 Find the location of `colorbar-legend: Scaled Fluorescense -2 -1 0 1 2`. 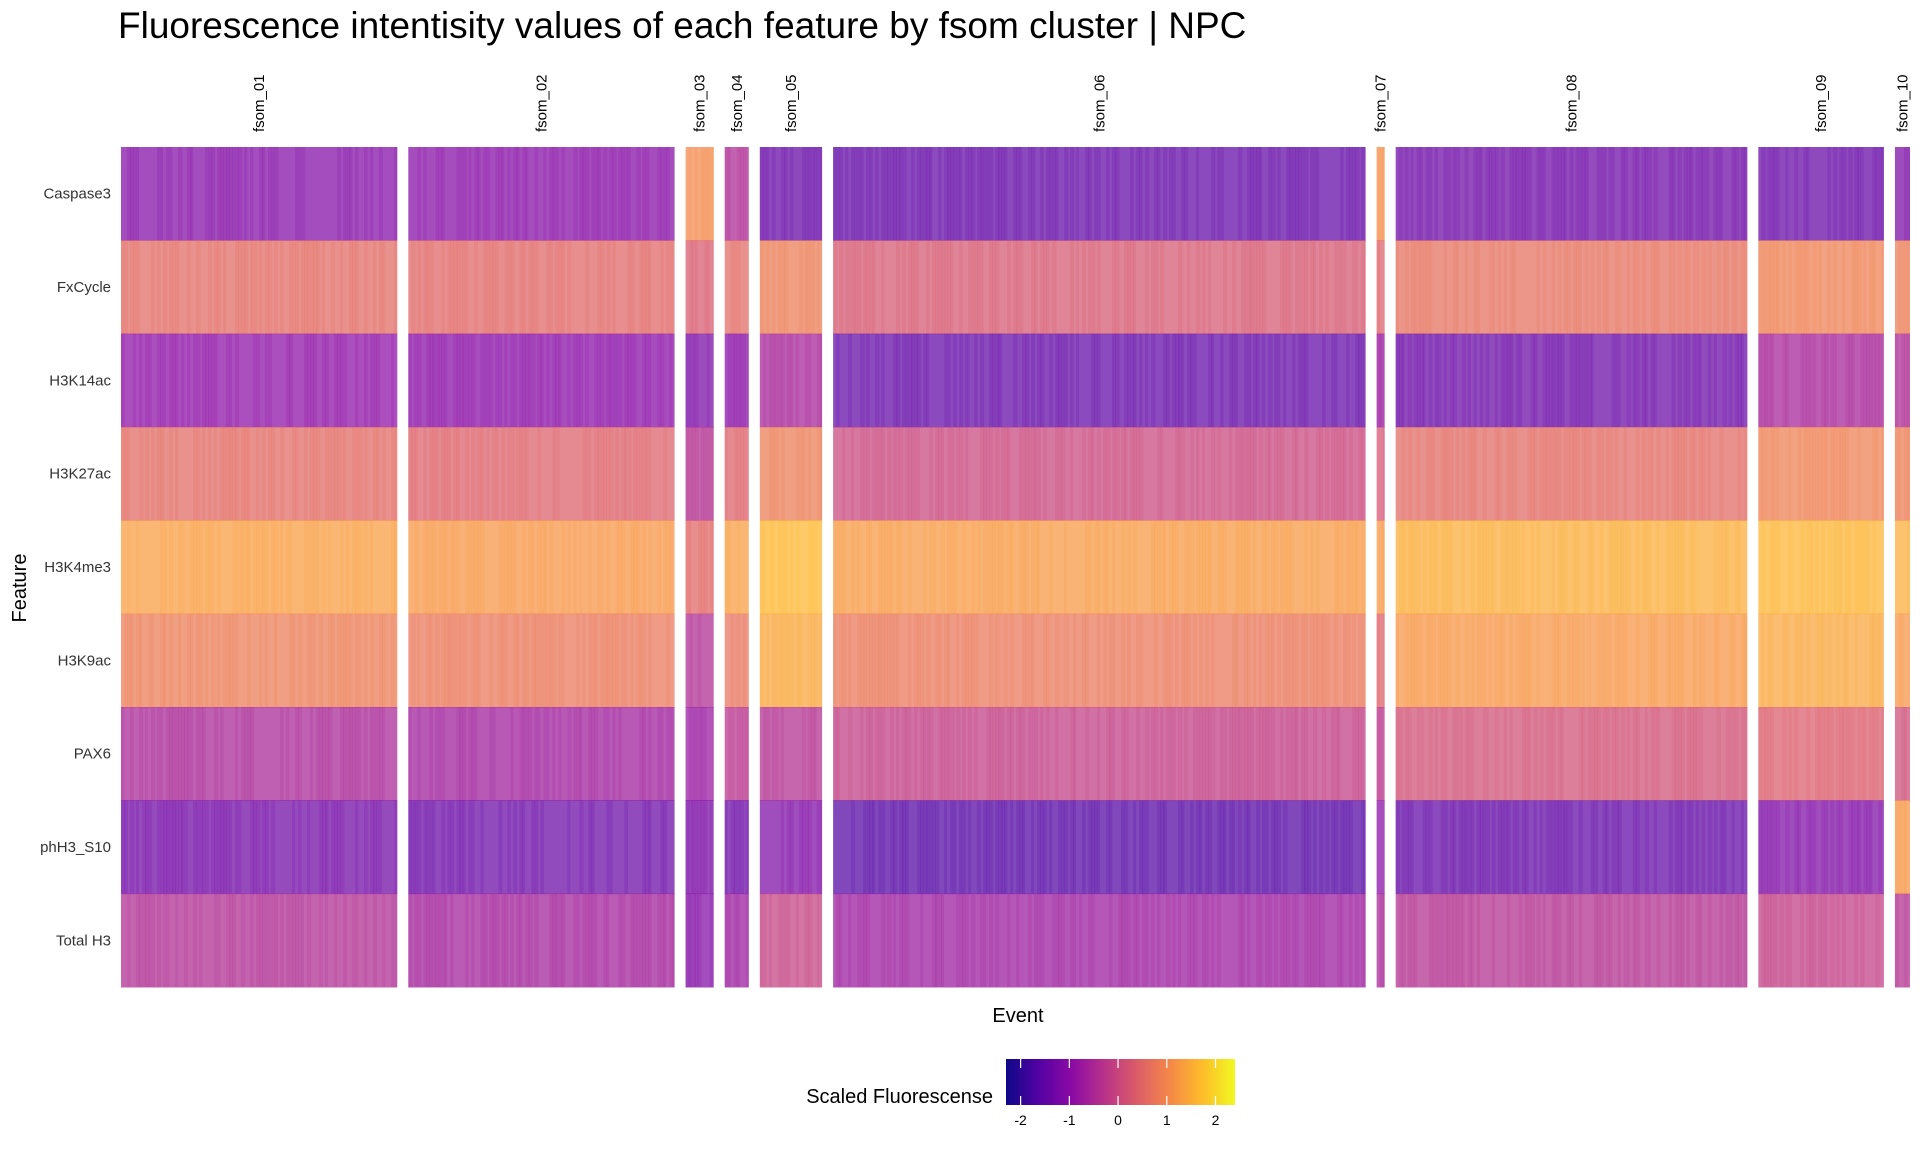

colorbar-legend: Scaled Fluorescense -2 -1 0 1 2 is located at coordinates (1020, 1093).